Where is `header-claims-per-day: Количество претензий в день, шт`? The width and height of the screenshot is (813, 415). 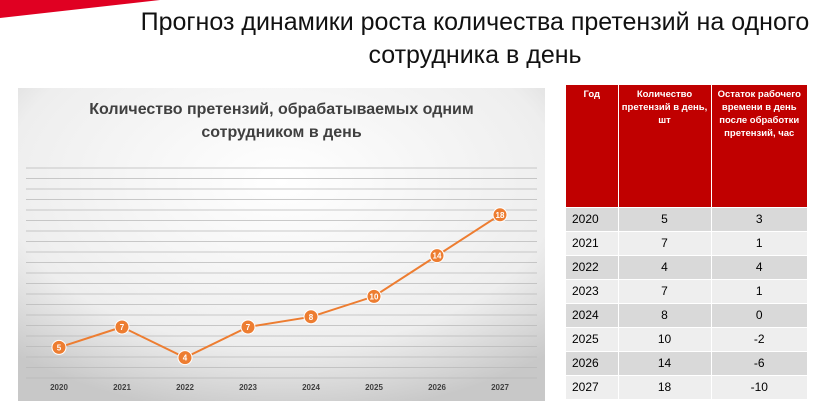 header-claims-per-day: Количество претензий в день, шт is located at coordinates (665, 146).